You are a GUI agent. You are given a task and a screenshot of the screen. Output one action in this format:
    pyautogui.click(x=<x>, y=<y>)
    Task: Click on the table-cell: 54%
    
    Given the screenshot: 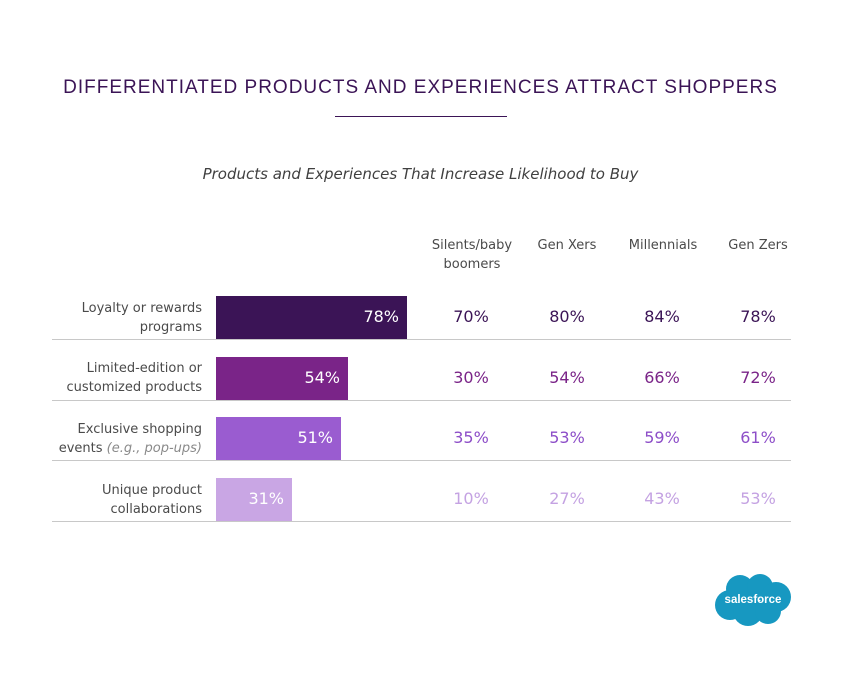 What is the action you would take?
    pyautogui.click(x=567, y=377)
    